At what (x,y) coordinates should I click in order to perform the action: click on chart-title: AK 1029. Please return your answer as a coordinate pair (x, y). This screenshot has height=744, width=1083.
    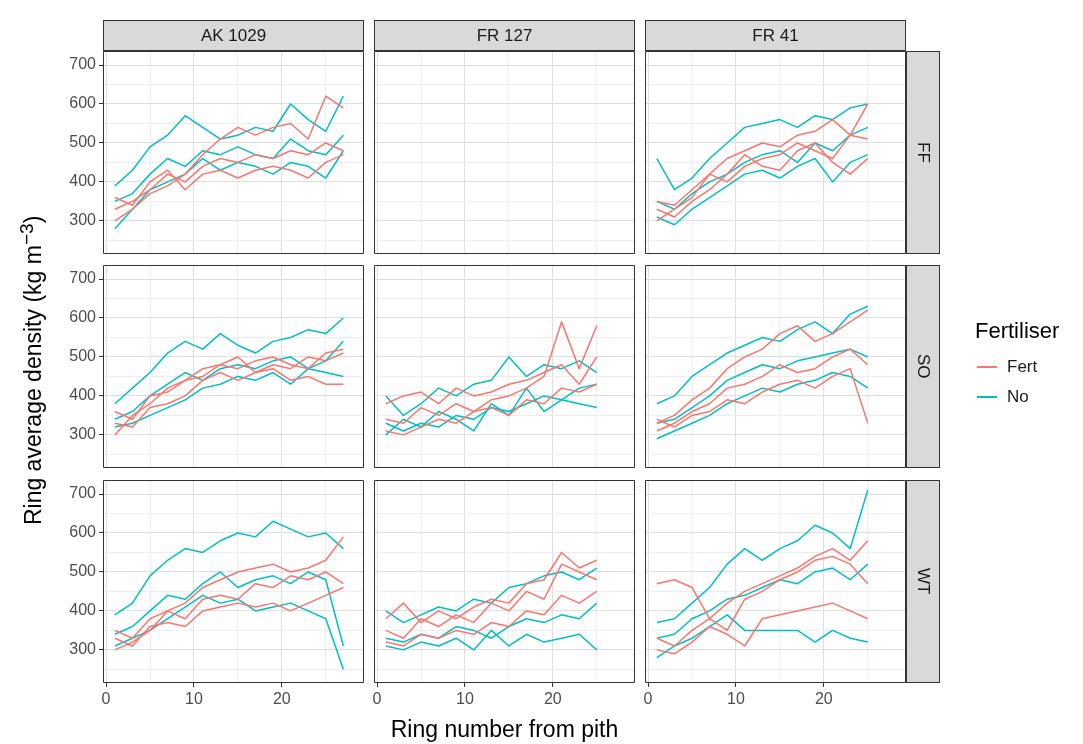
    Looking at the image, I should click on (233, 35).